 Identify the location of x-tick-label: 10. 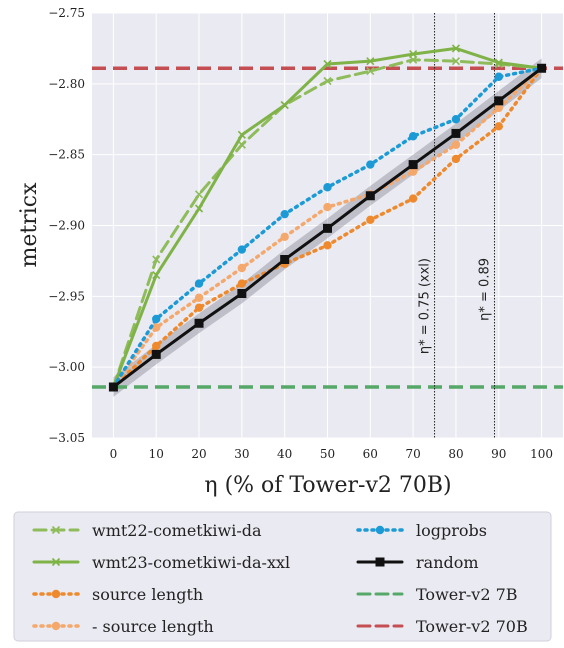
(156, 454).